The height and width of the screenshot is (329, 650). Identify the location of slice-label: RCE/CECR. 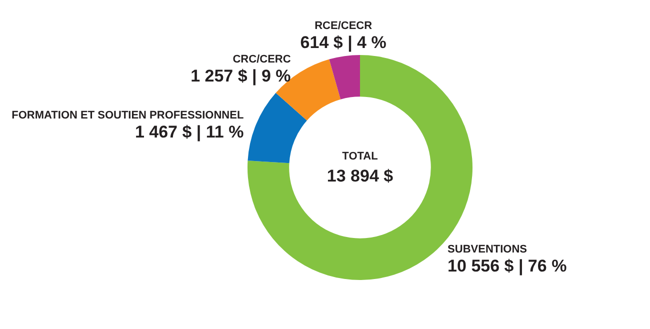
(343, 26).